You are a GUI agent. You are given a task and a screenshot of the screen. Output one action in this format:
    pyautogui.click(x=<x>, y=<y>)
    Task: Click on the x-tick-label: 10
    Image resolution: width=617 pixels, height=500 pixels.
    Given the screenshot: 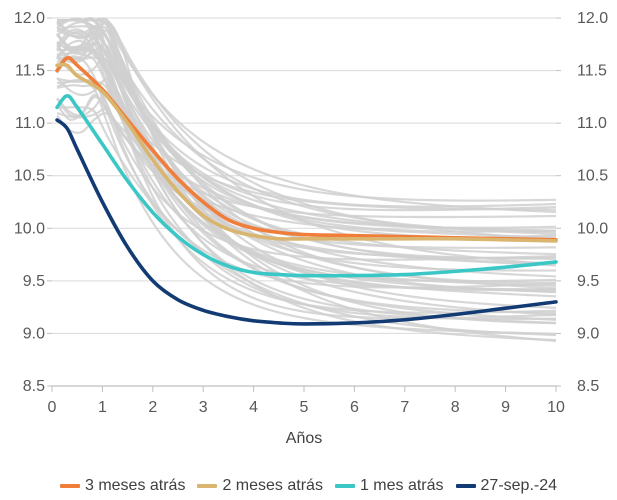 What is the action you would take?
    pyautogui.click(x=556, y=407)
    